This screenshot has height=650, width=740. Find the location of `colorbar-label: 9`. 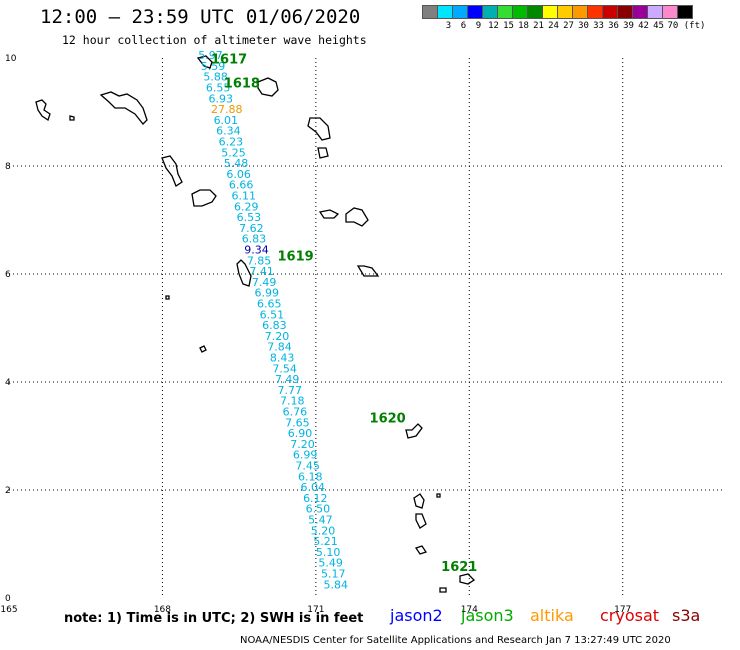

colorbar-label: 9 is located at coordinates (478, 26).